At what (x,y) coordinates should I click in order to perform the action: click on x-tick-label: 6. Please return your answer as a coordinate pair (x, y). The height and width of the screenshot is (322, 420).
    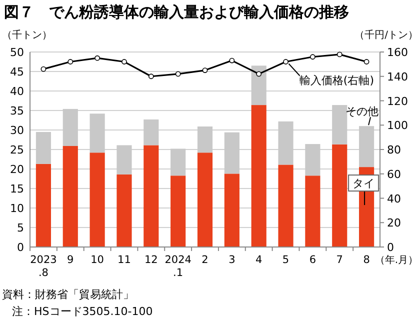
    Looking at the image, I should click on (312, 260).